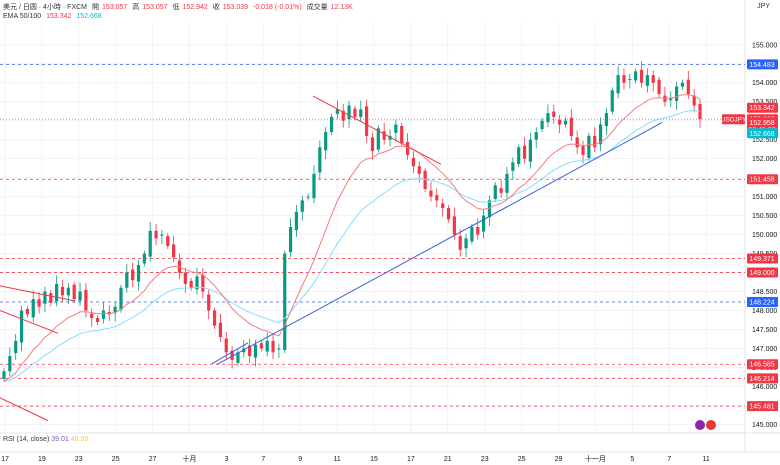  Describe the element at coordinates (45, 7) in the screenshot. I see `symbol-title: 美元 / 日圆 · 4小時 · FXCM` at that location.